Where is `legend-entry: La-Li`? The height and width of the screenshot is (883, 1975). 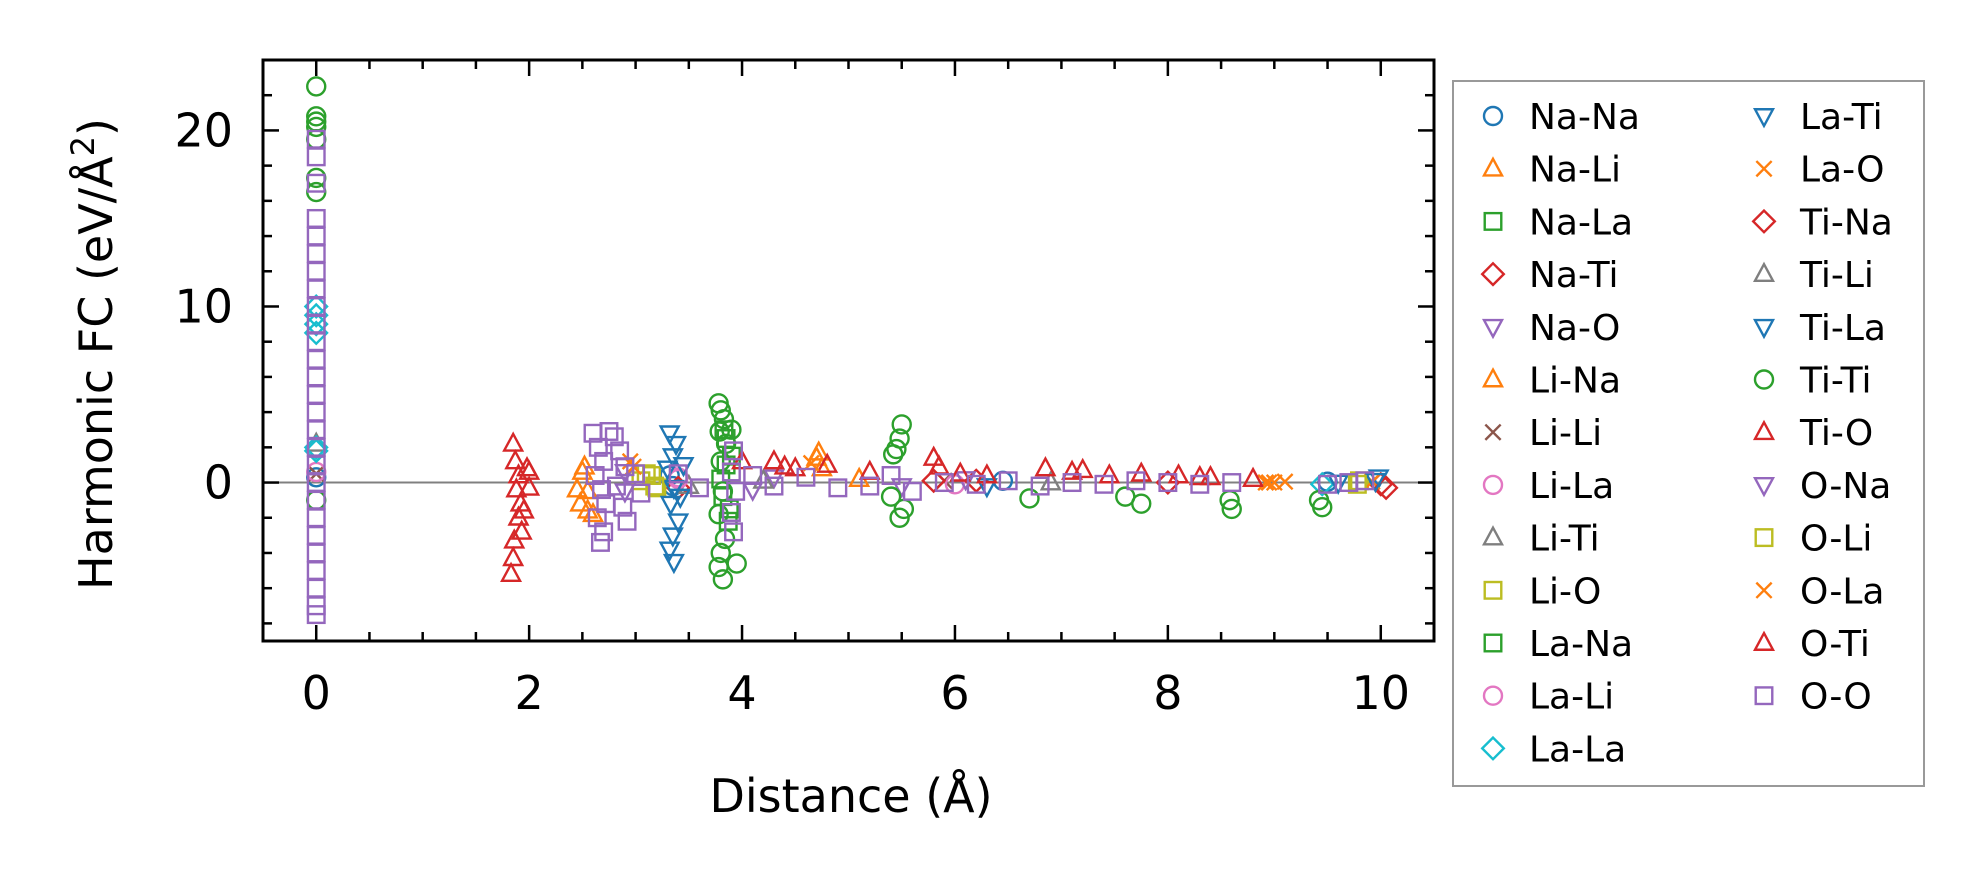 legend-entry: La-Li is located at coordinates (1548, 697).